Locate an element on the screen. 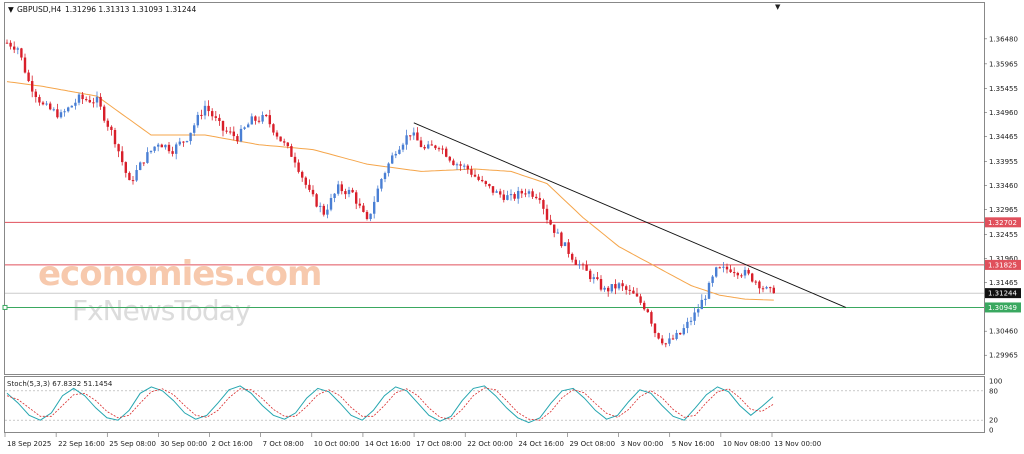  collapse-icon: ▼ is located at coordinates (778, 7).